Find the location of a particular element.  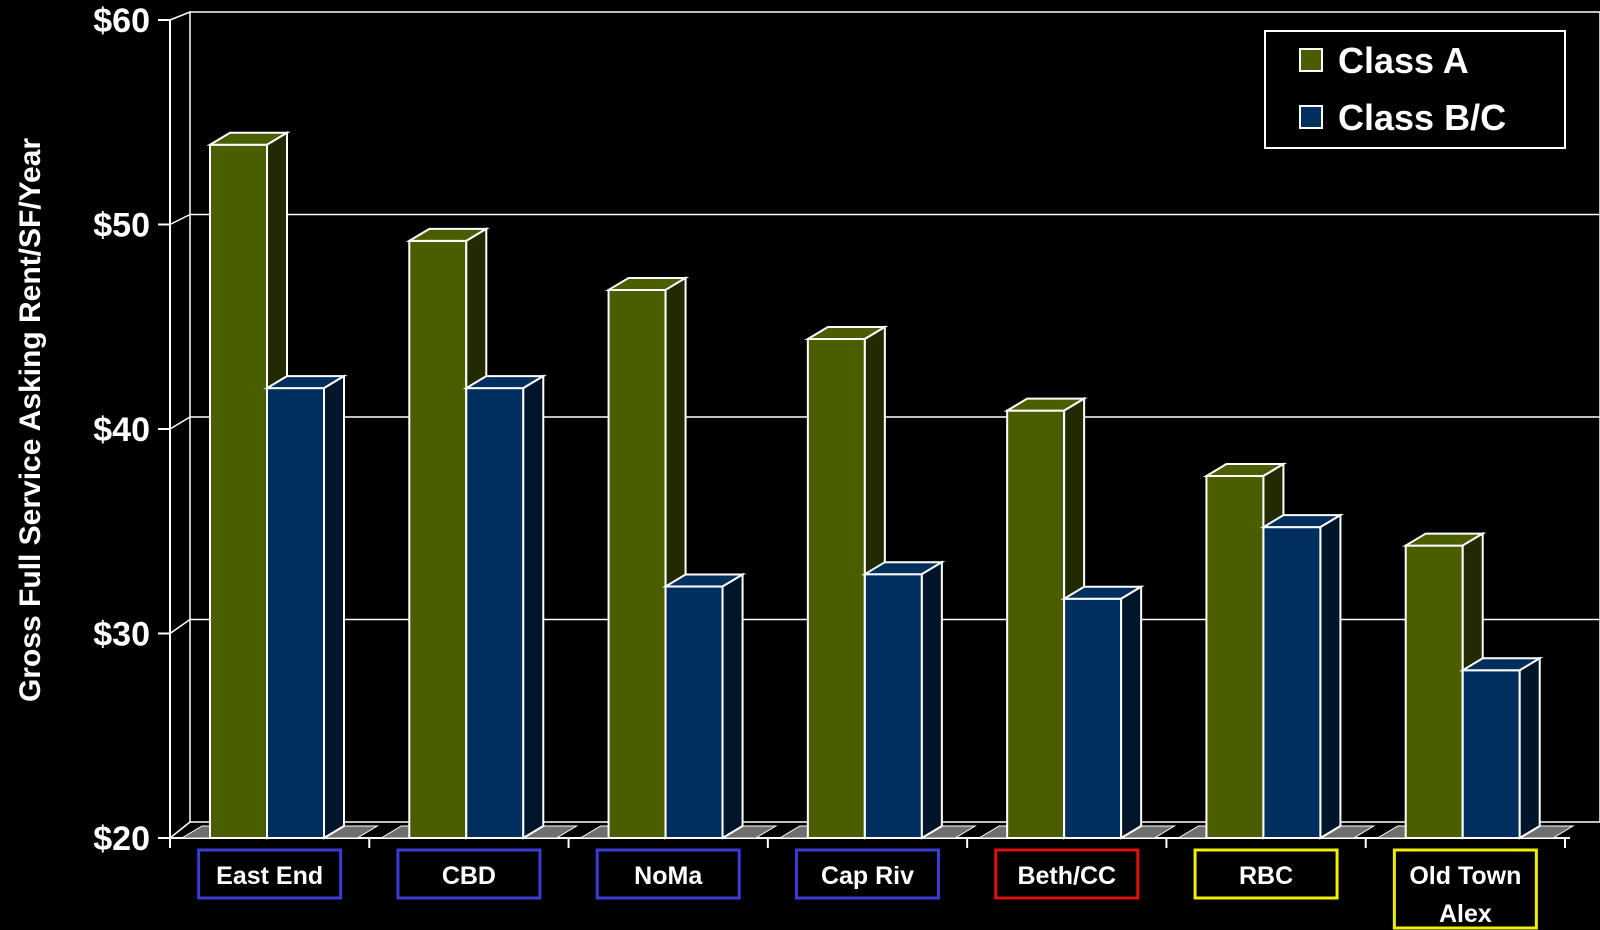

y-tick-labels: $20 $30 $40 $50 $60 is located at coordinates (121, 430).